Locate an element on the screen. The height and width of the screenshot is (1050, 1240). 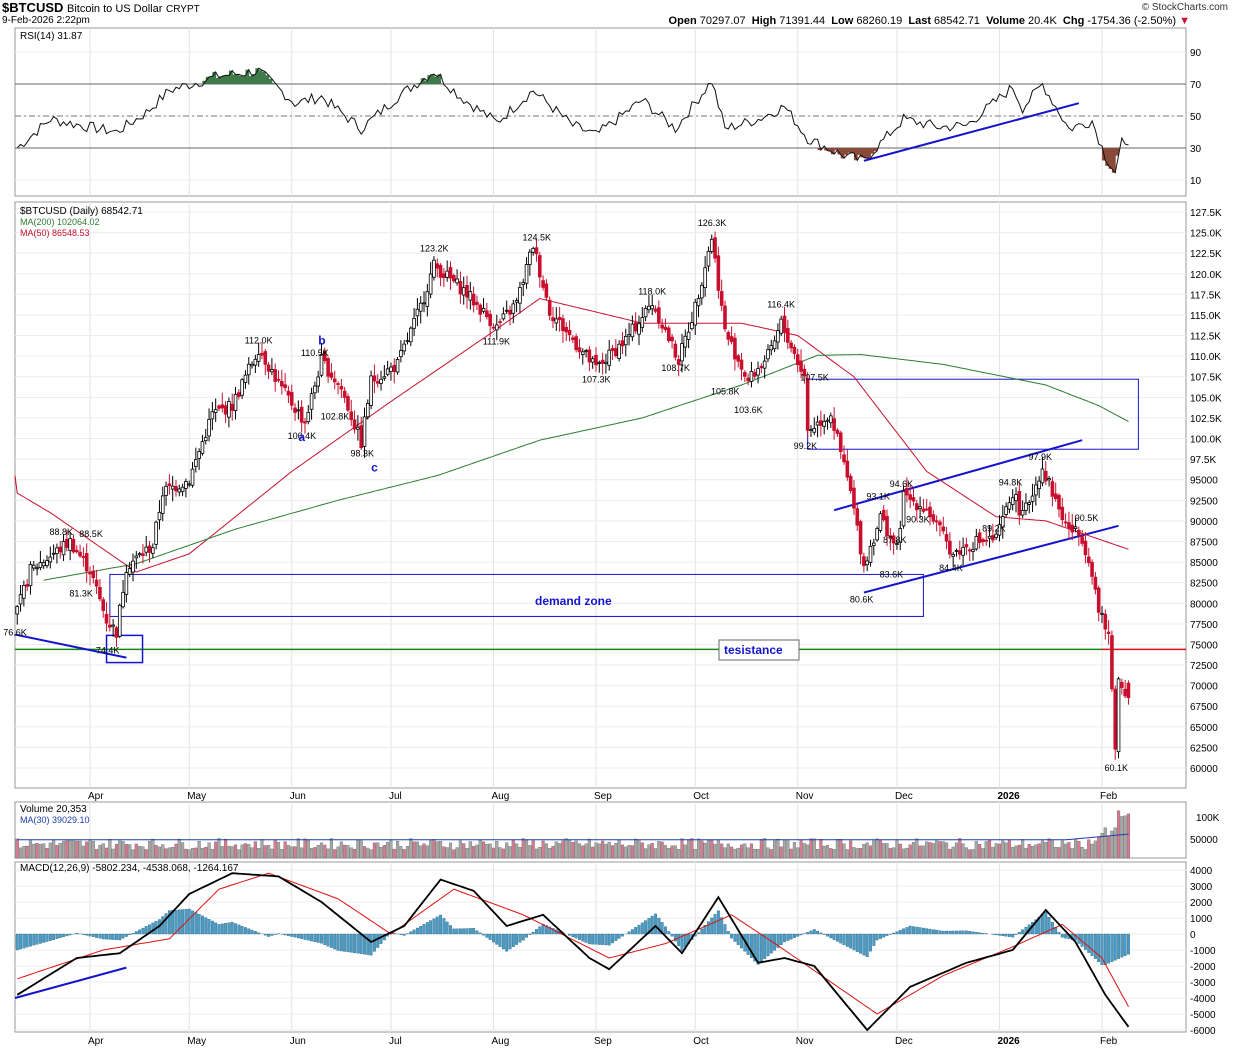
price-label: 105.8K is located at coordinates (725, 392).